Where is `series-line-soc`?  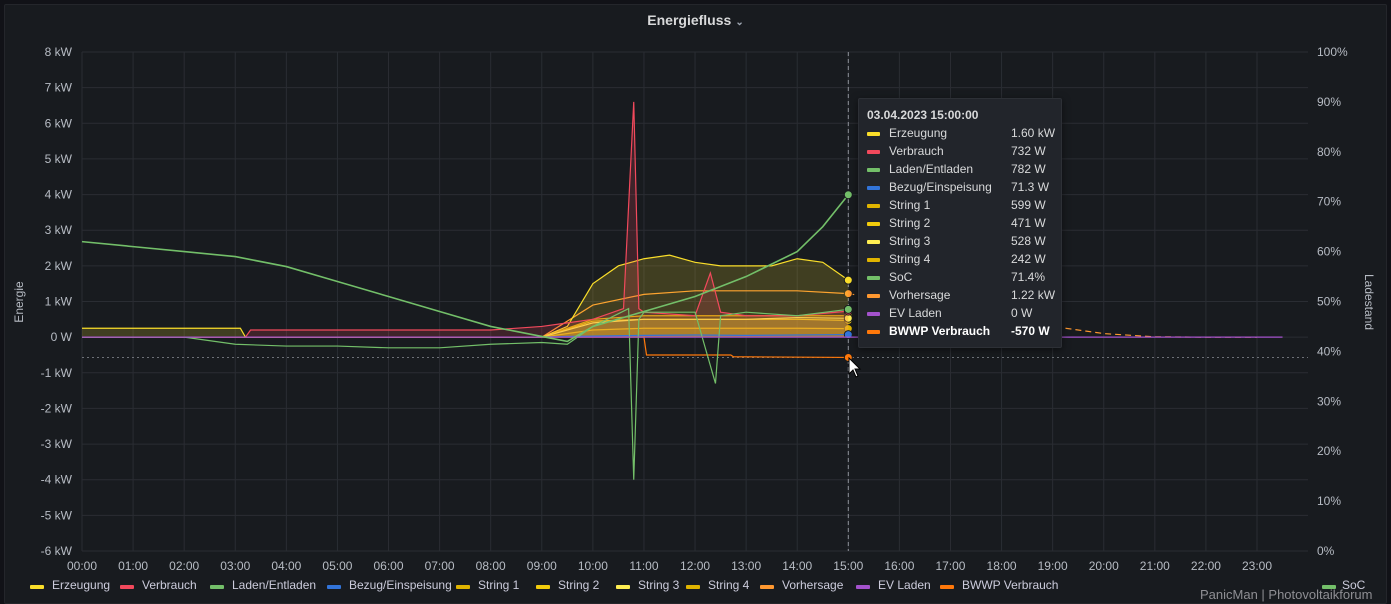
series-line-soc is located at coordinates (465, 268).